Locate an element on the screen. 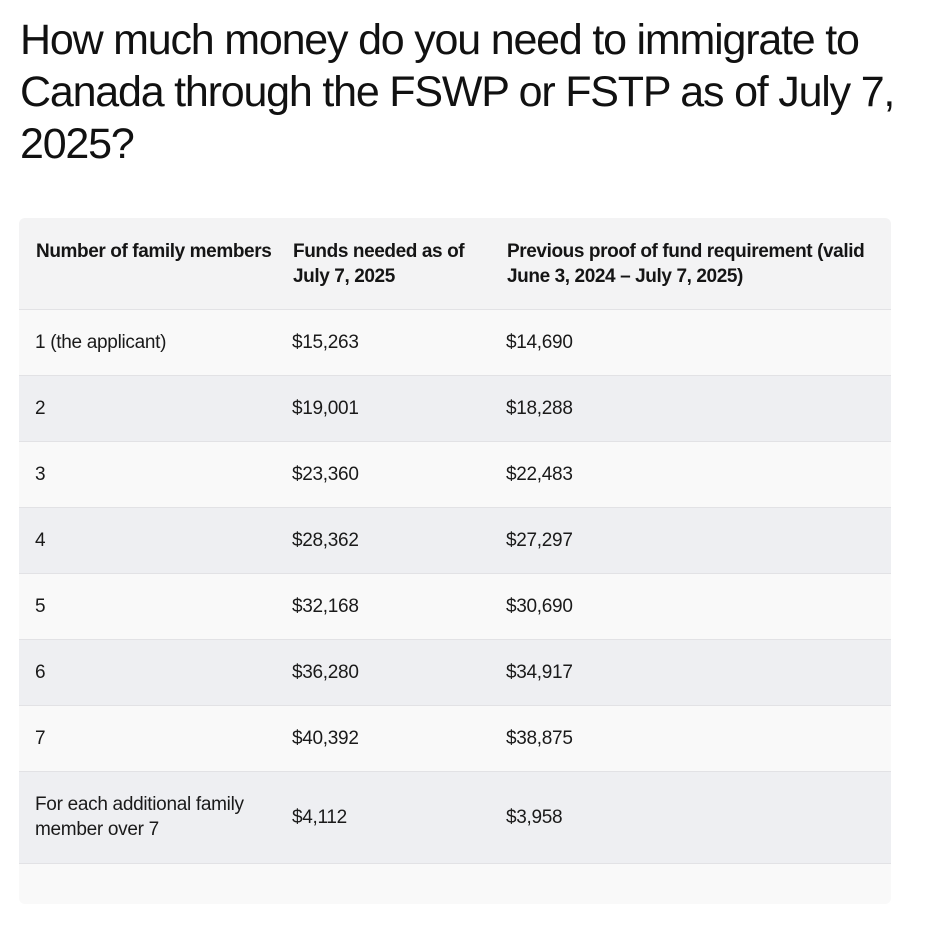 The width and height of the screenshot is (927, 938). table-row: 1 (the applicant) $15,263 $14,690 is located at coordinates (455, 342).